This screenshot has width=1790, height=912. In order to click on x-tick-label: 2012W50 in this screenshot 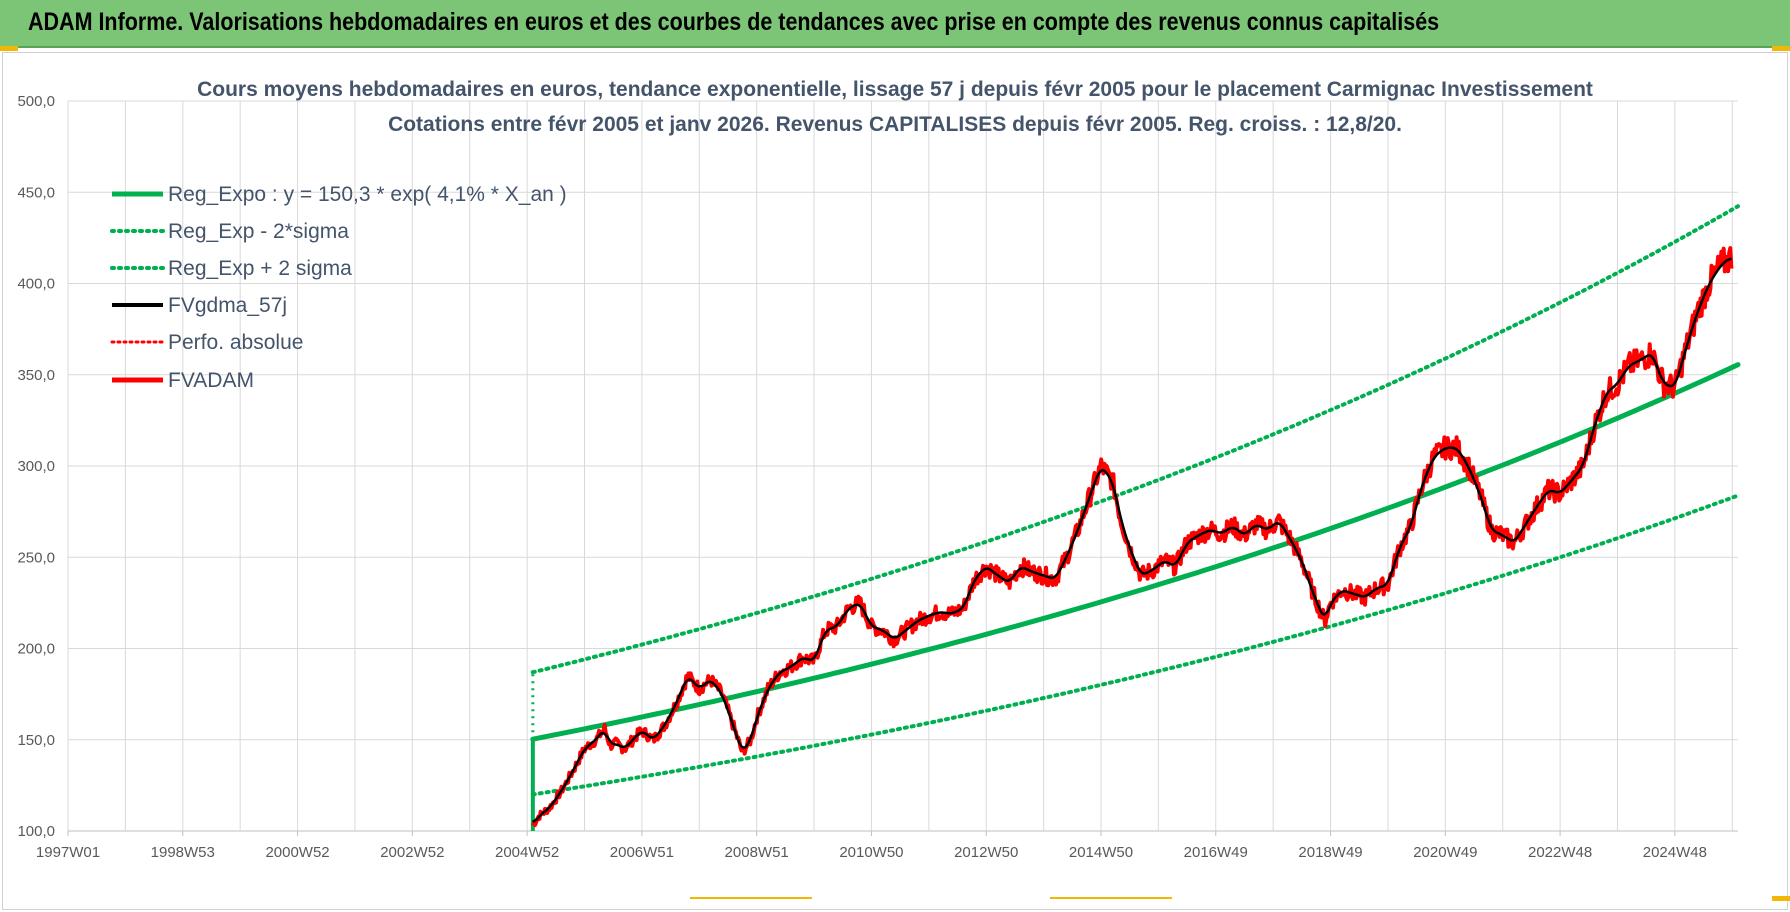, I will do `click(986, 852)`.